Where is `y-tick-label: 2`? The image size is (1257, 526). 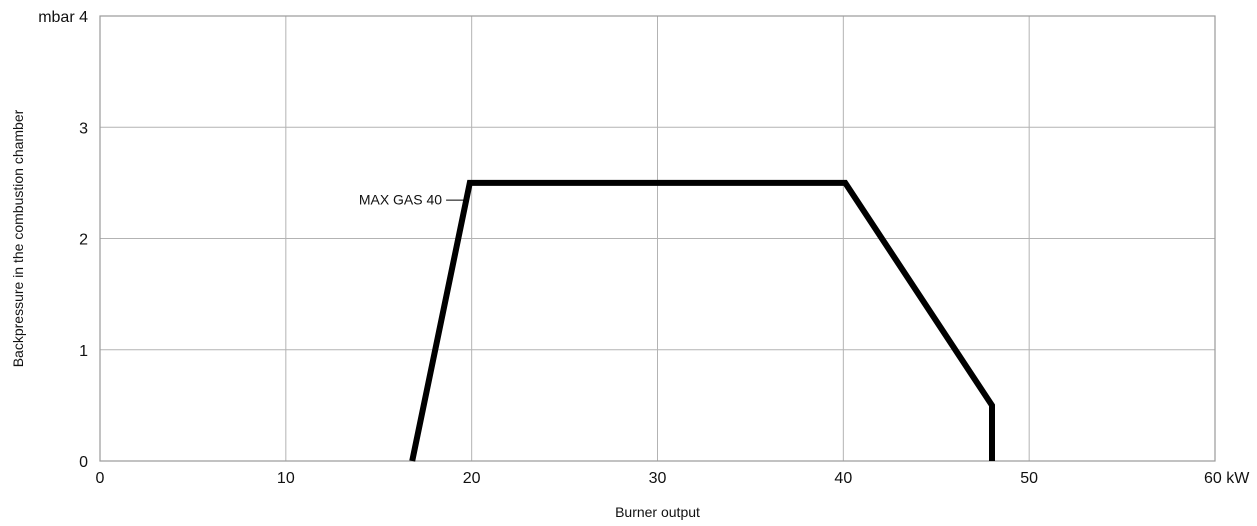 y-tick-label: 2 is located at coordinates (83, 240).